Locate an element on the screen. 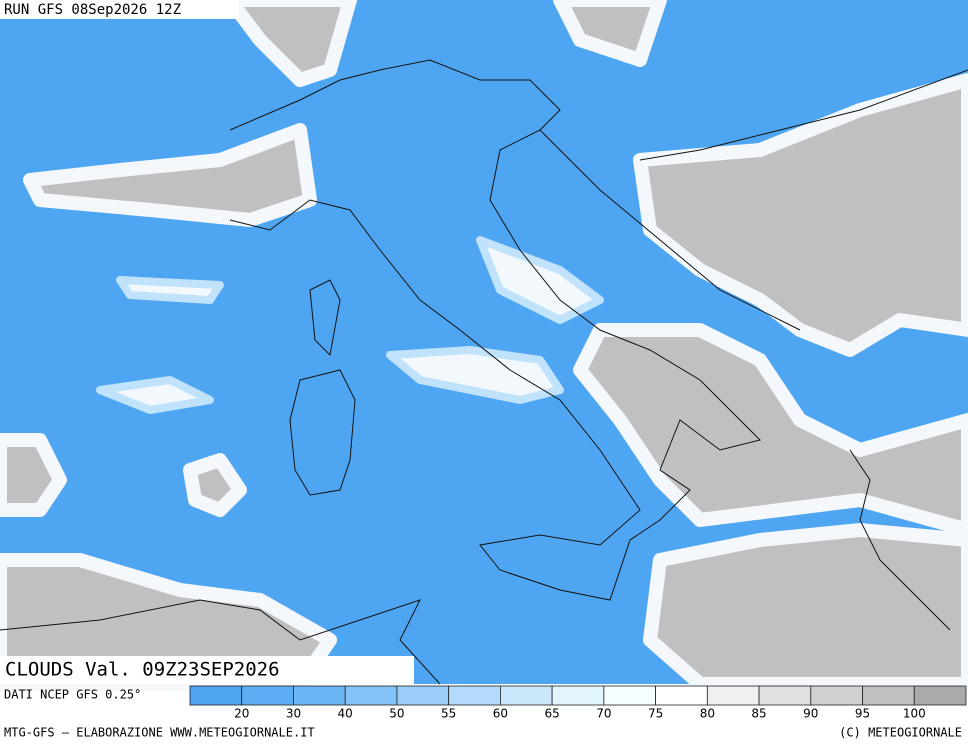 The width and height of the screenshot is (968, 745). run-box is located at coordinates (119, 9).